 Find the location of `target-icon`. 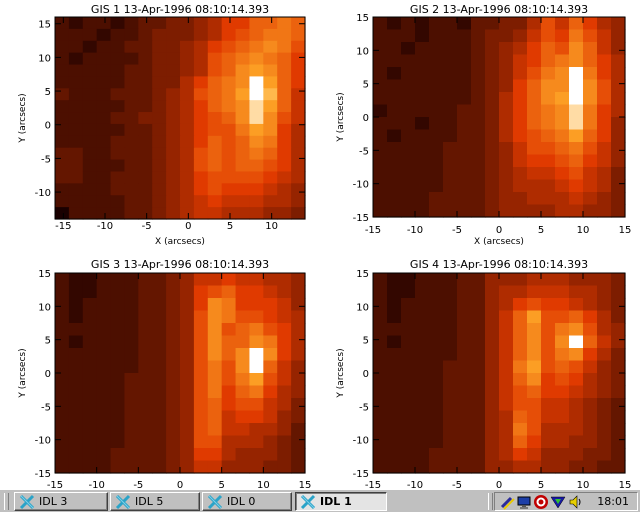

target-icon is located at coordinates (541, 502).